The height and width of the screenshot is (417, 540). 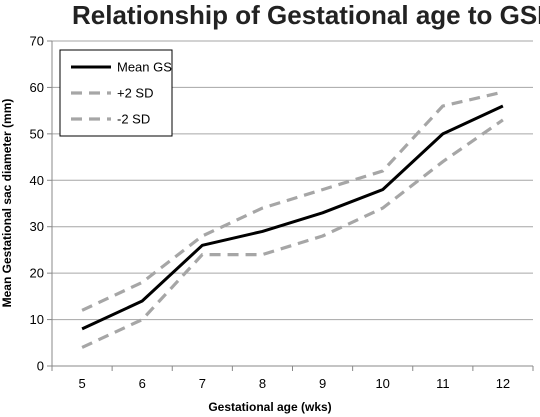 What do you see at coordinates (81, 383) in the screenshot?
I see `x-tick-label: 5` at bounding box center [81, 383].